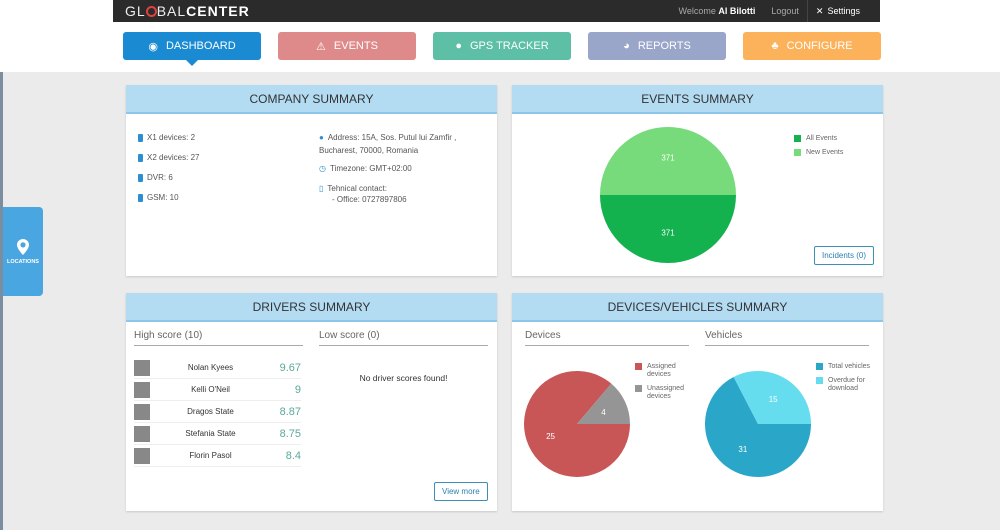  I want to click on driver-score: 8.87, so click(290, 411).